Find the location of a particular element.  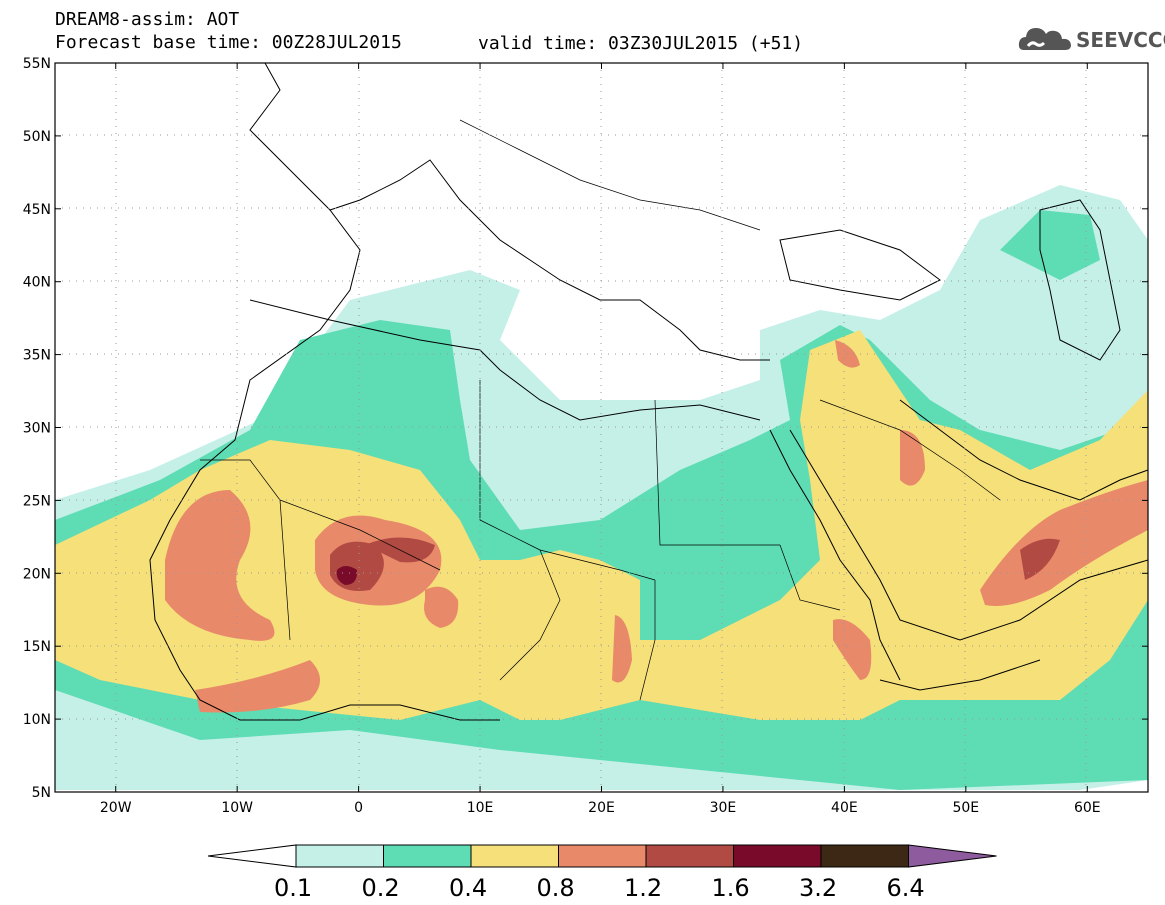

lat-label: 10N is located at coordinates (37, 720).